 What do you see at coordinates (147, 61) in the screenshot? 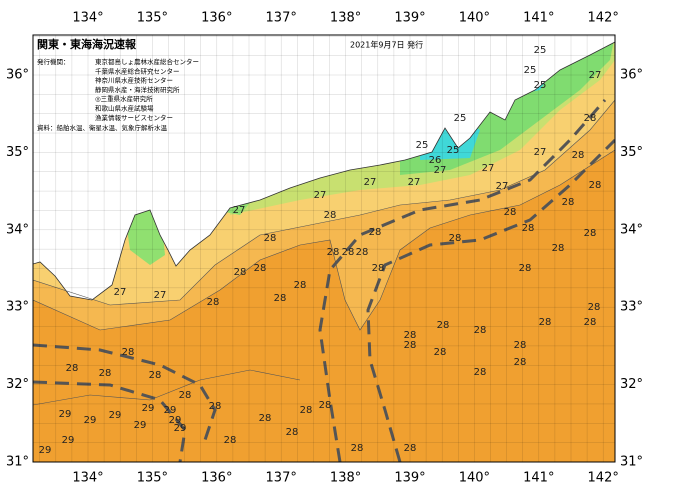
I see `issuer: 東京都島しょ農林水産総合センター` at bounding box center [147, 61].